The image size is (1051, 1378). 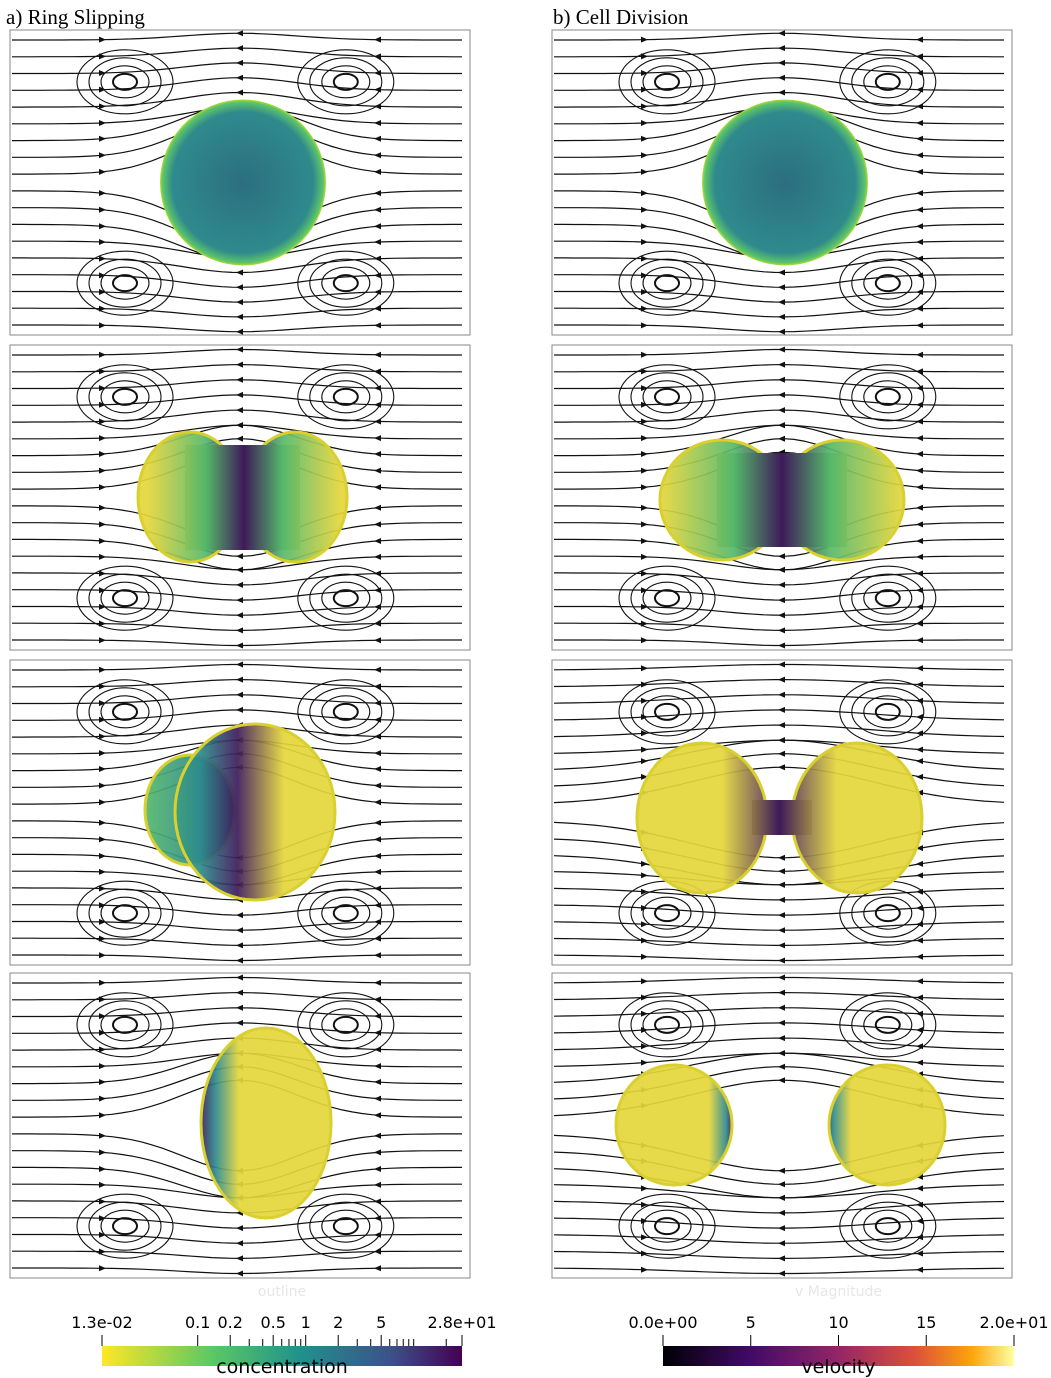 What do you see at coordinates (621, 17) in the screenshot?
I see `column-title: b) Cell Division` at bounding box center [621, 17].